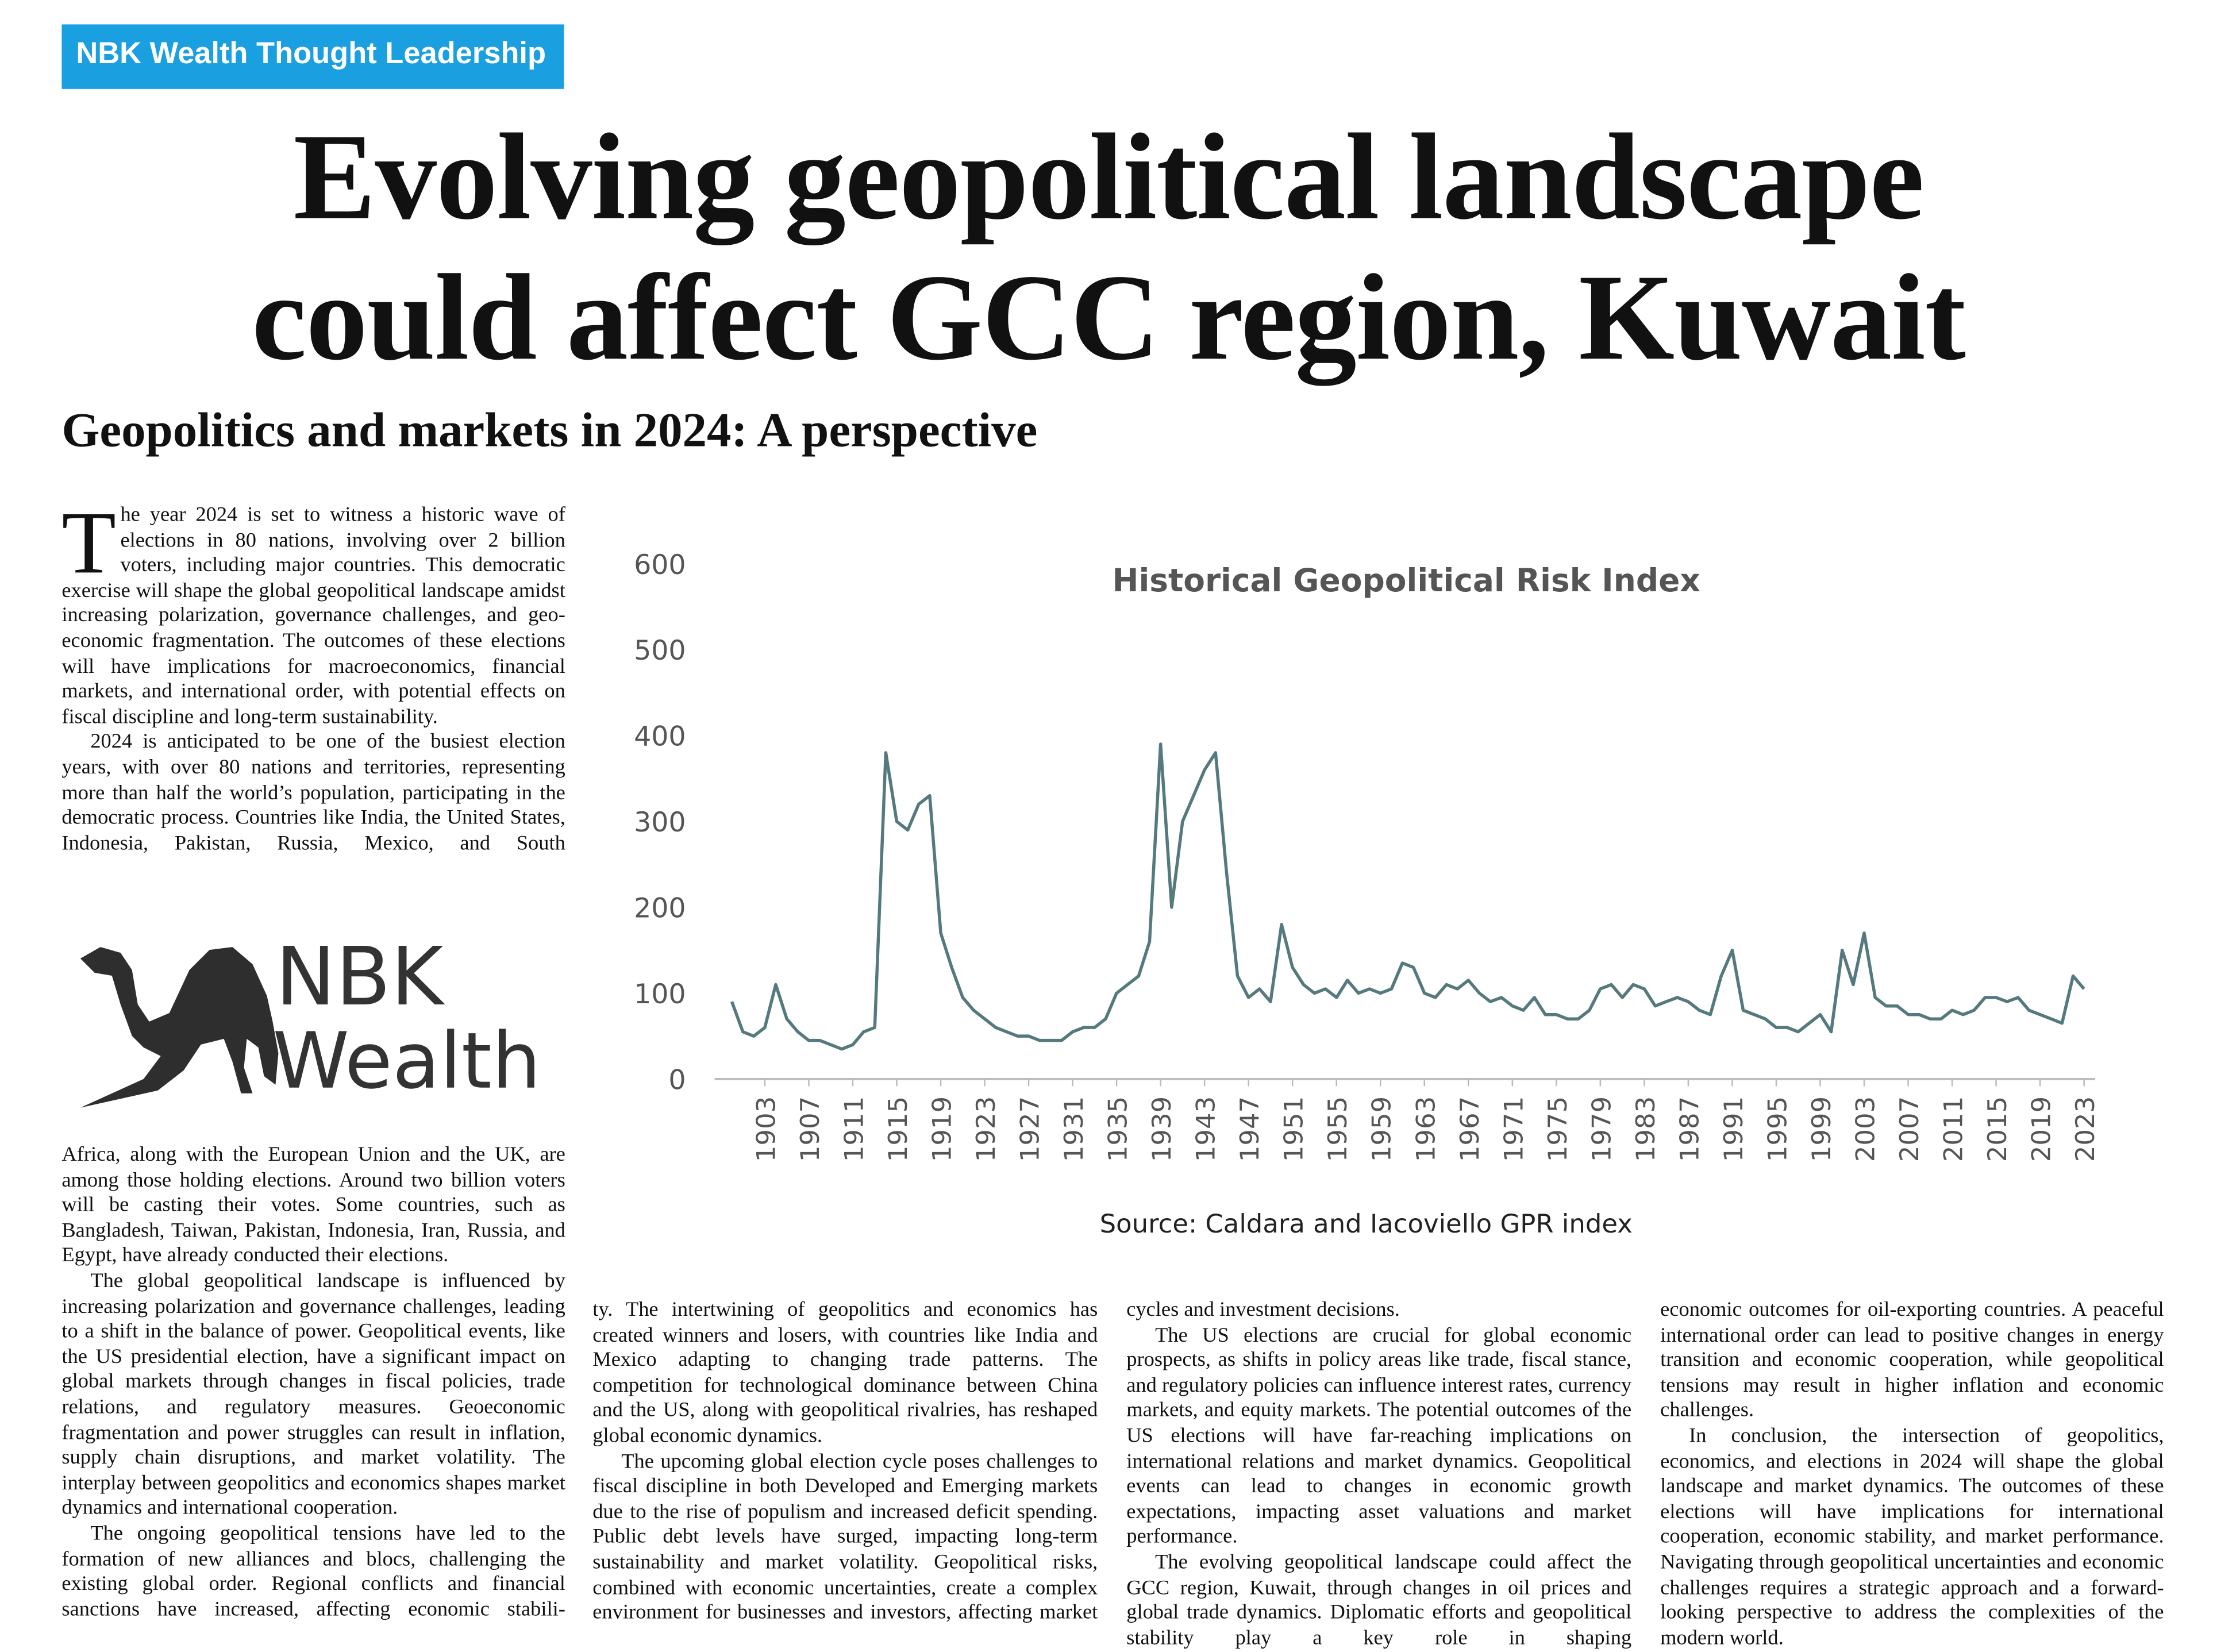 The image size is (2217, 1652). I want to click on camel-icon, so click(179, 1027).